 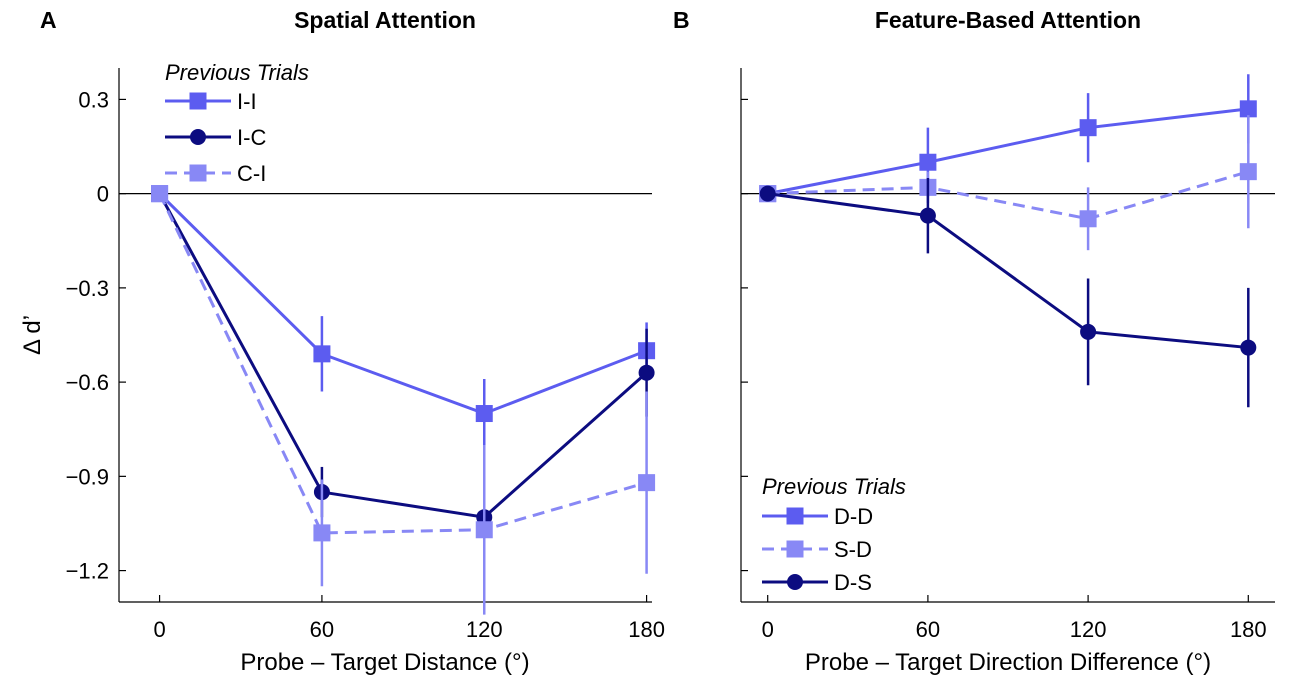 What do you see at coordinates (385, 20) in the screenshot?
I see `panel-a-title: Spatial Attention` at bounding box center [385, 20].